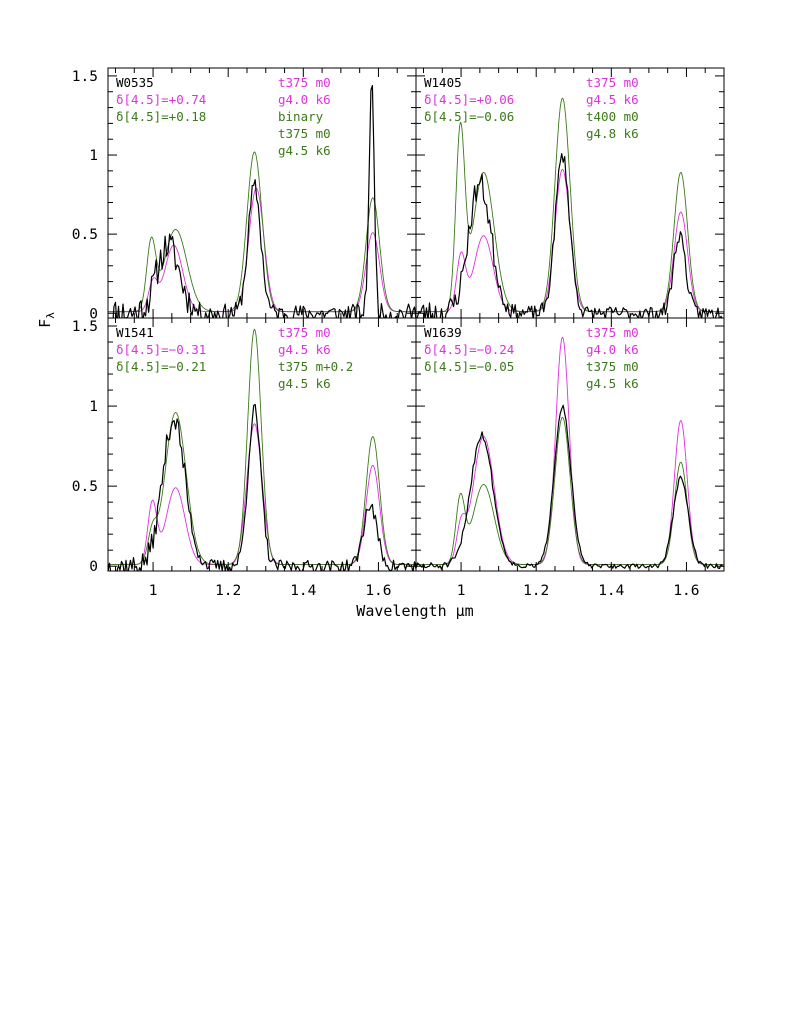  I want to click on panel-frame, so click(570, 444).